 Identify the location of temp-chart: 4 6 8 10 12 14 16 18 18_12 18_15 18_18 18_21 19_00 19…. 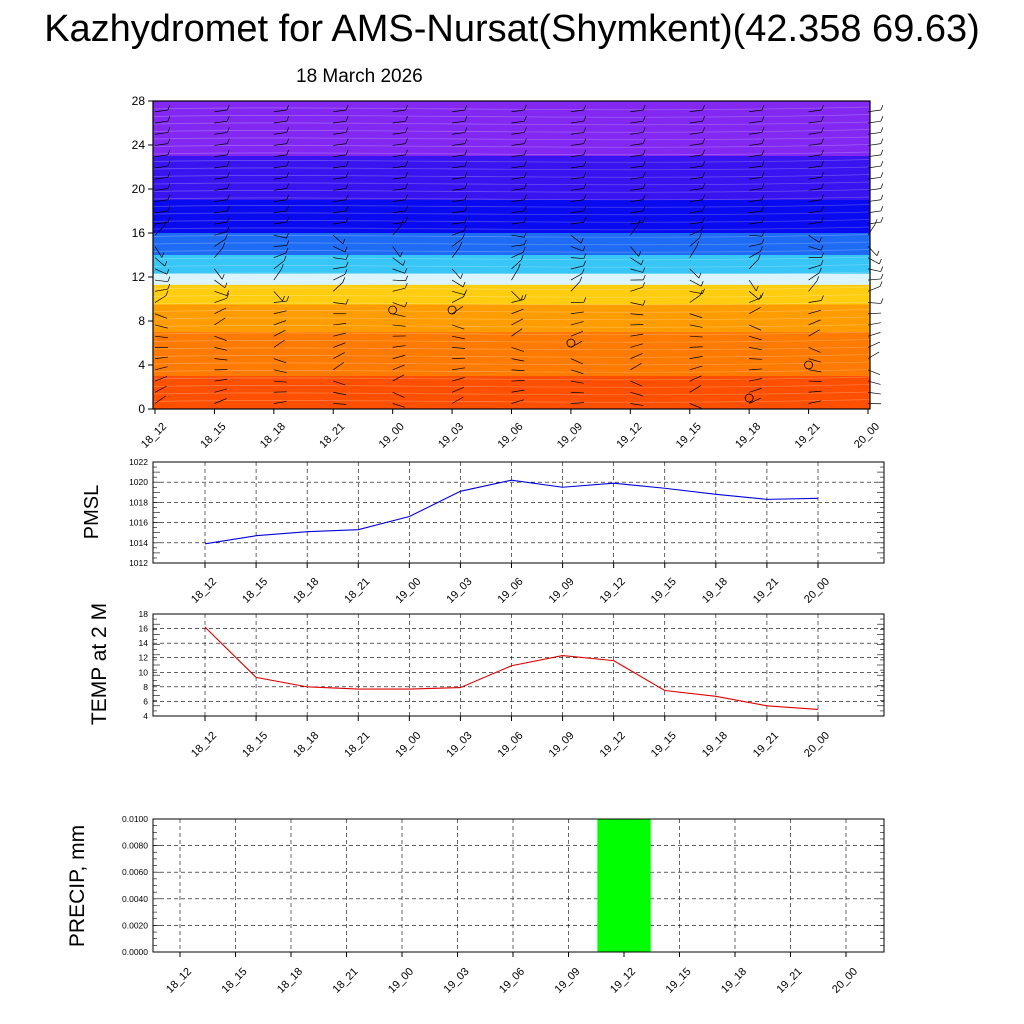
(486, 681).